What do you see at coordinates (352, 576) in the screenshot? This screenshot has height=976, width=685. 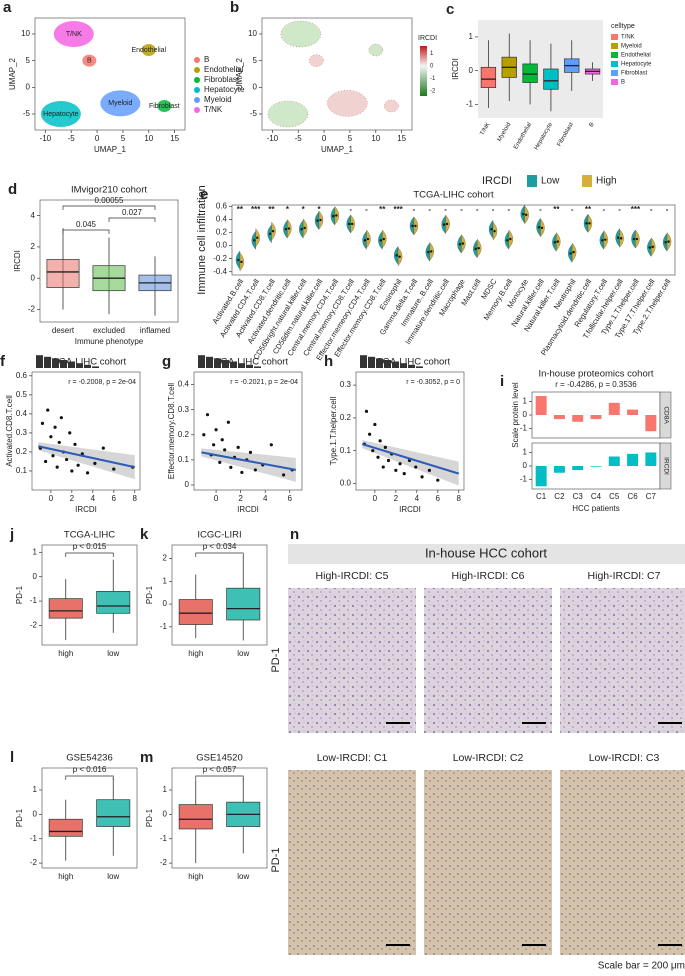 I see `image-caption: High-IRCDI: C5` at bounding box center [352, 576].